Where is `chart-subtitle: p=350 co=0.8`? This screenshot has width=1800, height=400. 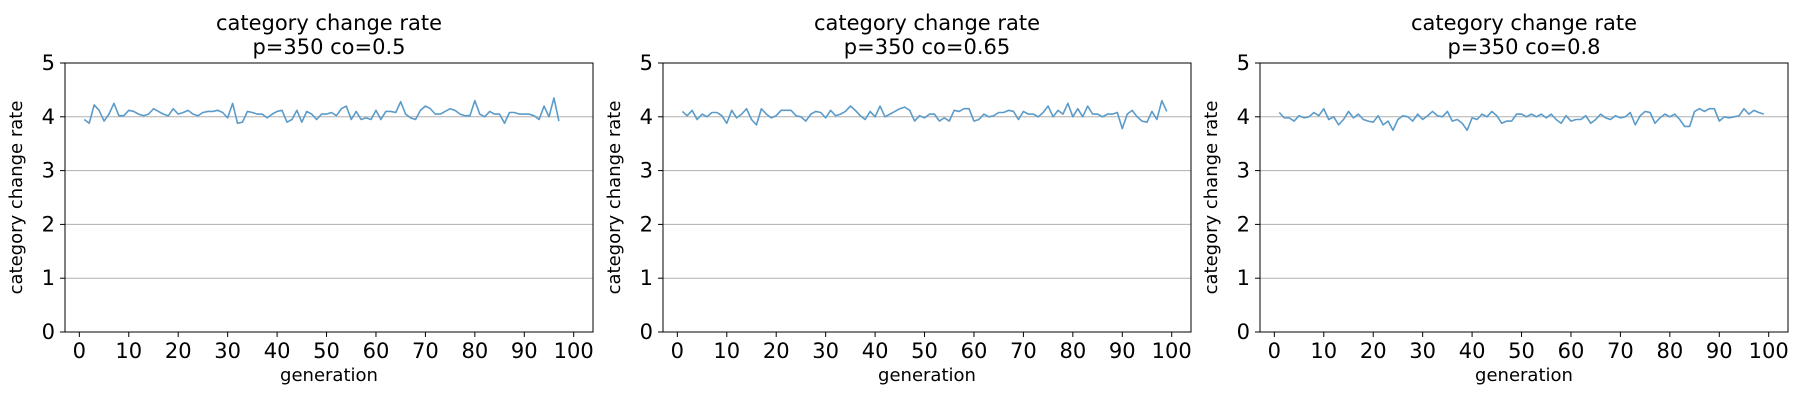
chart-subtitle: p=350 co=0.8 is located at coordinates (1523, 47).